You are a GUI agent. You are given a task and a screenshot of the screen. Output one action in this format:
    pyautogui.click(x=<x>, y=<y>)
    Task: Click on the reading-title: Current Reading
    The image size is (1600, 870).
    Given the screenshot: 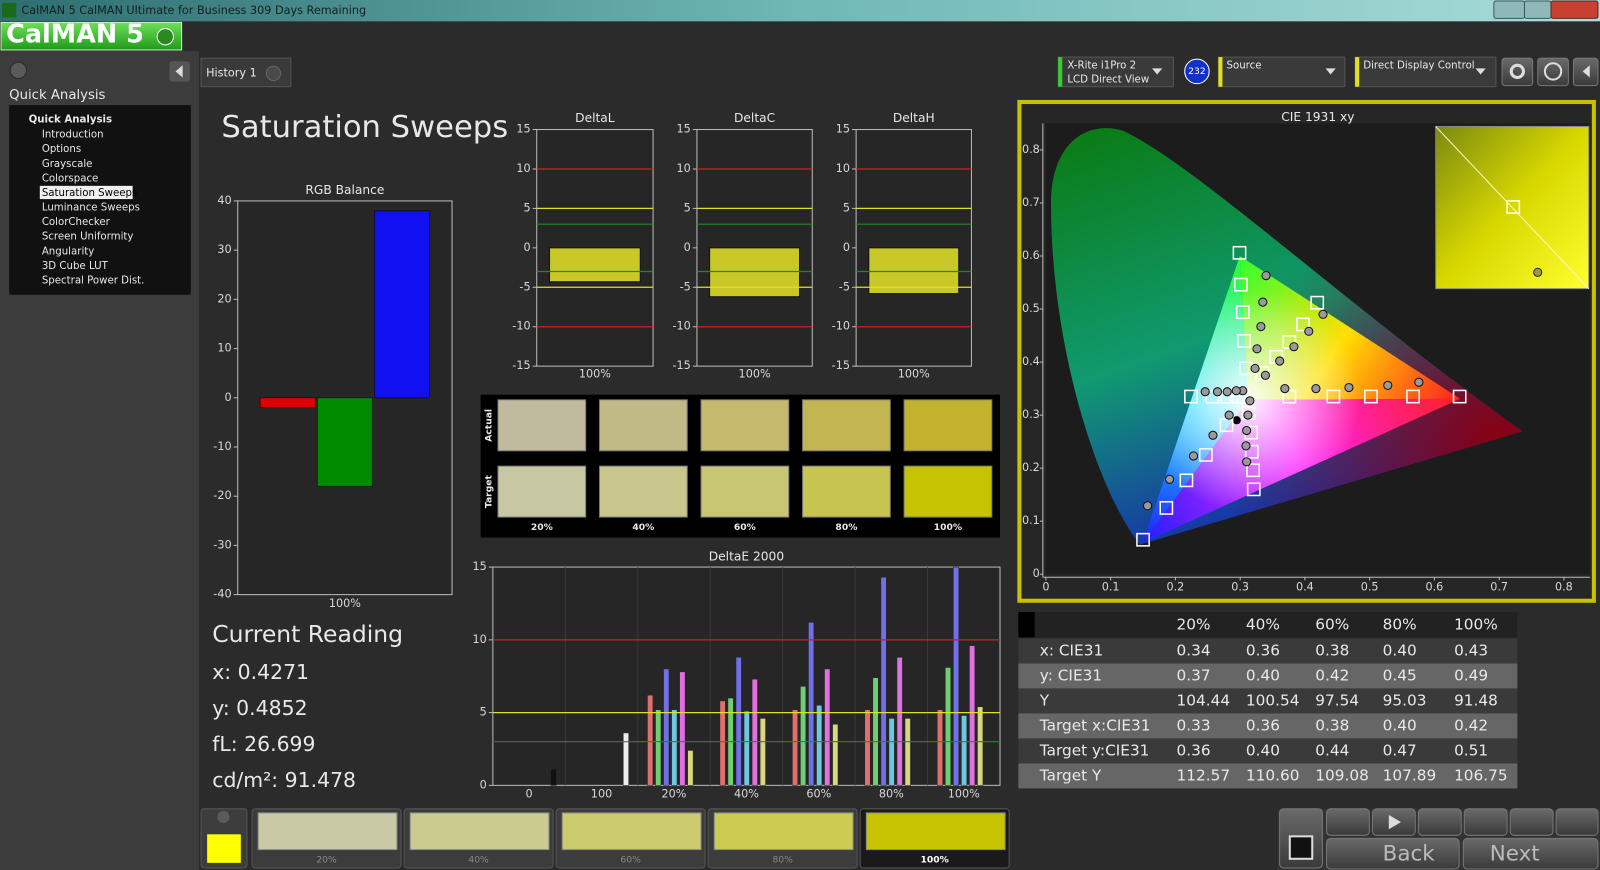 What is the action you would take?
    pyautogui.click(x=307, y=634)
    